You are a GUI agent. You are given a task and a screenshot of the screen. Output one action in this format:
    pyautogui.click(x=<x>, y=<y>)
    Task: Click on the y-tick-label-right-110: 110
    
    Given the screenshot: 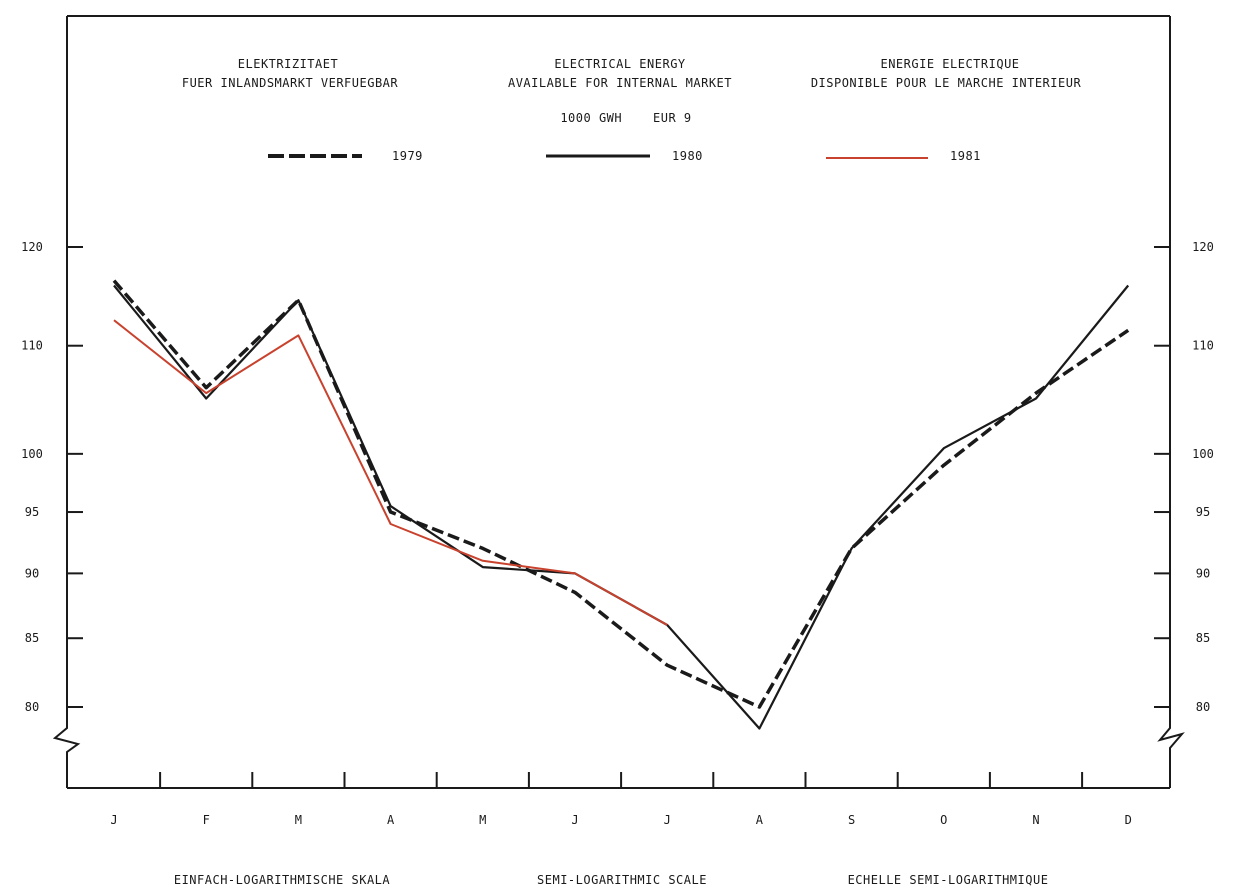 What is the action you would take?
    pyautogui.click(x=1203, y=346)
    